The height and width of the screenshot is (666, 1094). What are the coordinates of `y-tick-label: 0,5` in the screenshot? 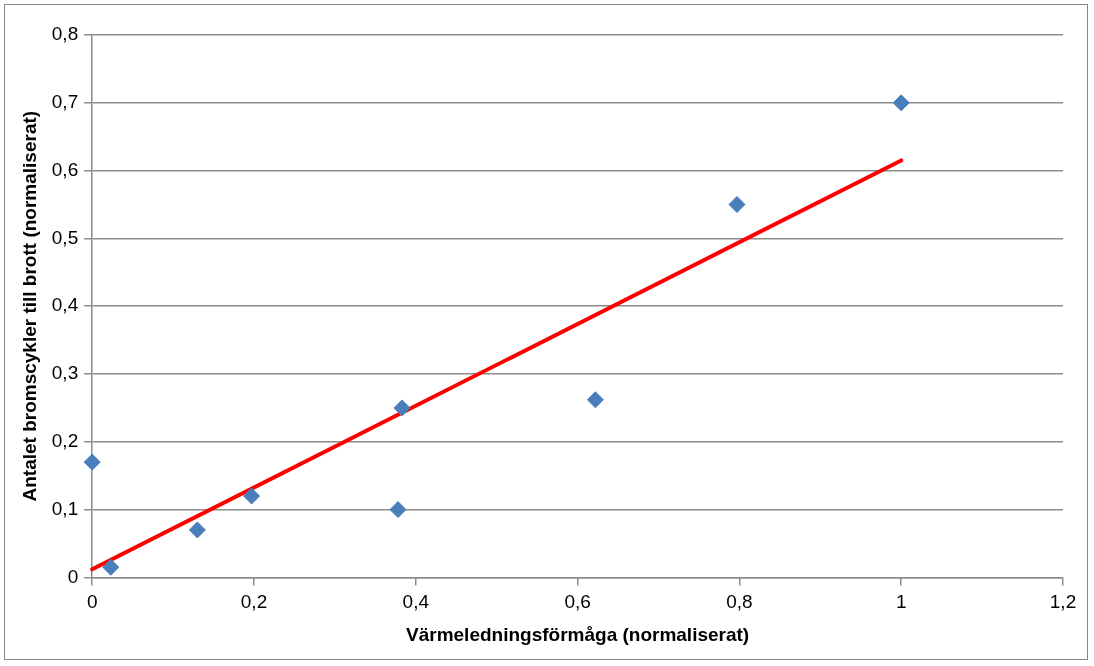 It's located at (65, 237).